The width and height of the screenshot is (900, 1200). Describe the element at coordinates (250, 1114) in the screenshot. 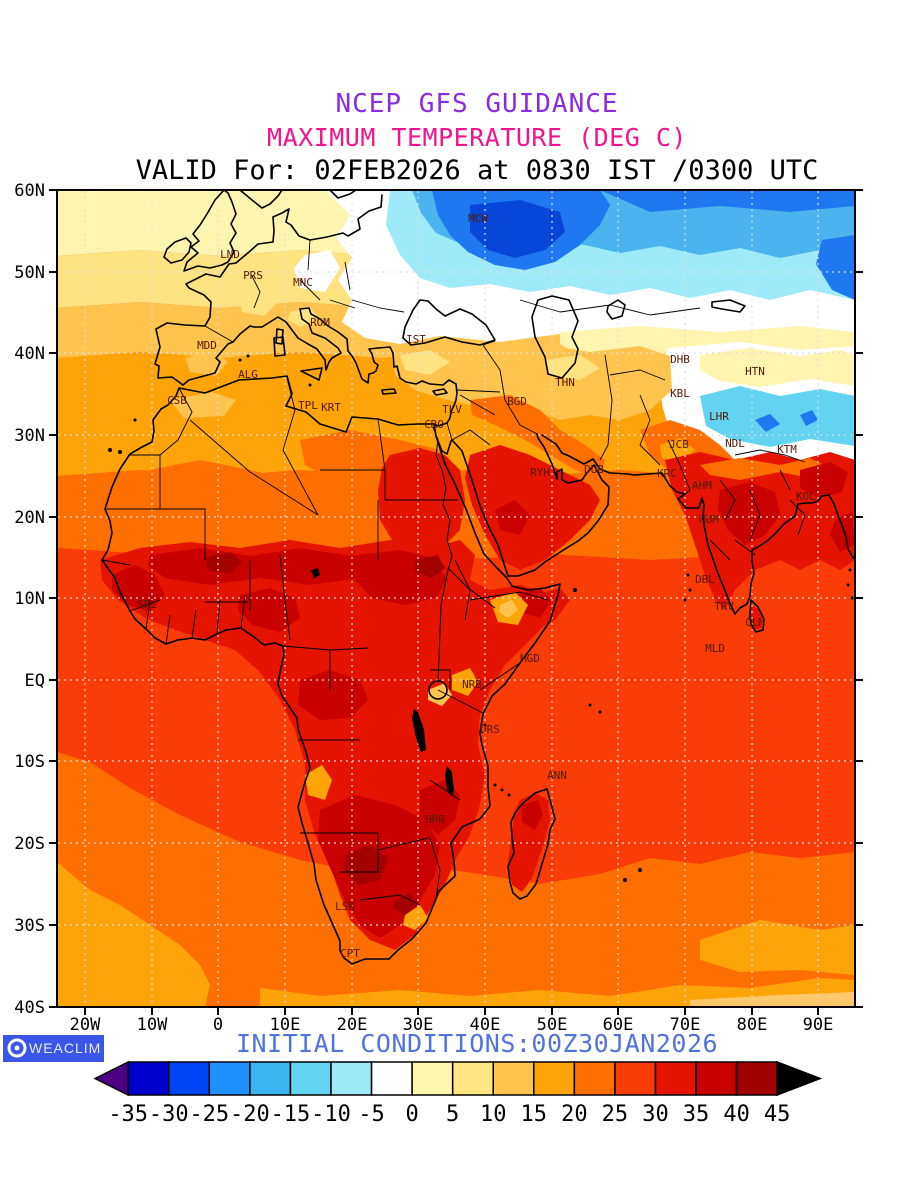

I see `colorbar-tick-label: -20` at that location.